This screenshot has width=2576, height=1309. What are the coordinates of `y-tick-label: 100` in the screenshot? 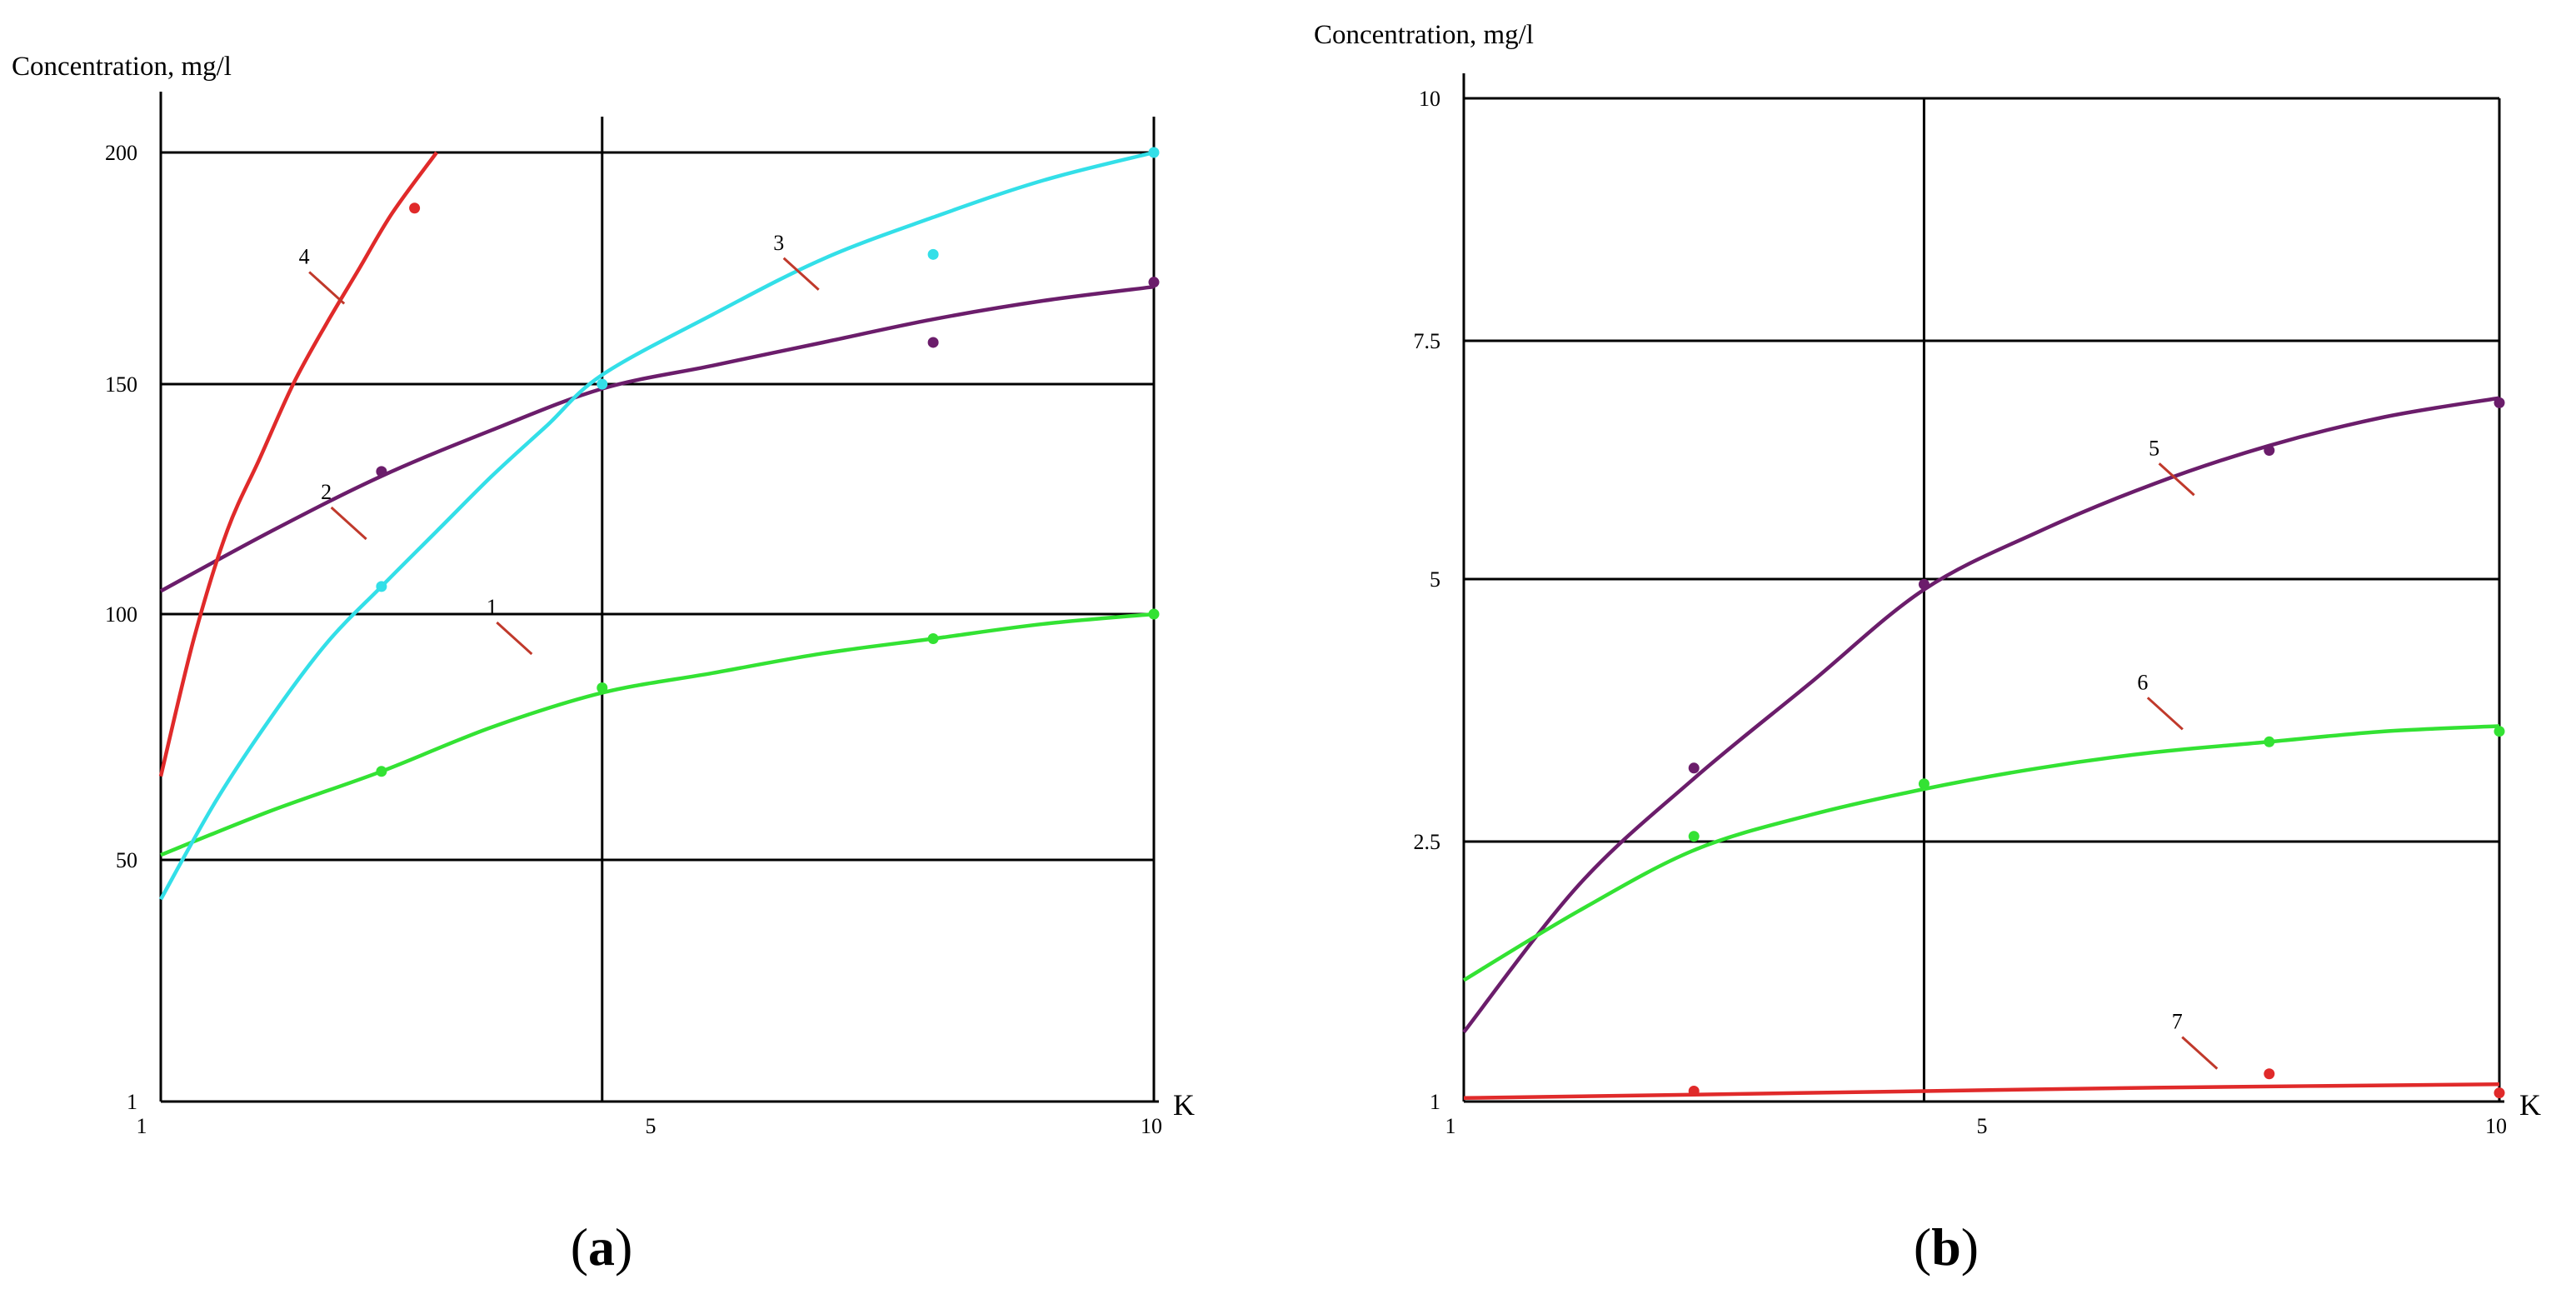 It's located at (121, 614).